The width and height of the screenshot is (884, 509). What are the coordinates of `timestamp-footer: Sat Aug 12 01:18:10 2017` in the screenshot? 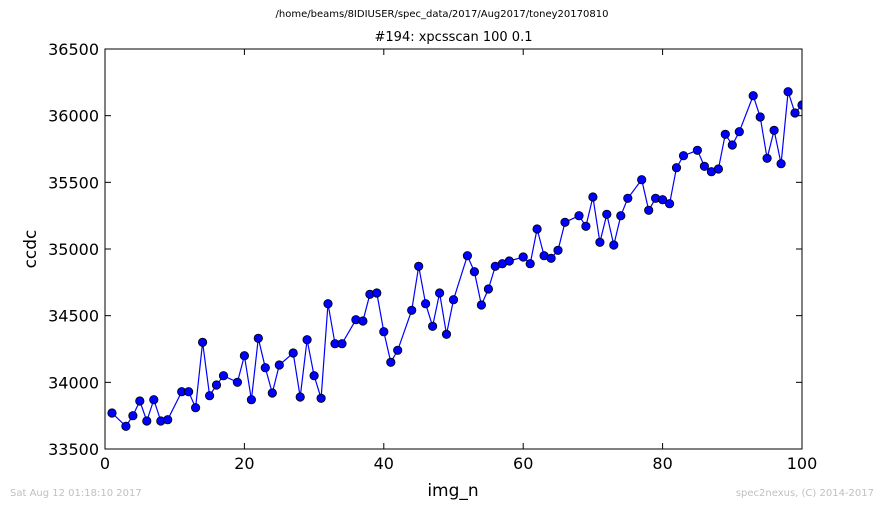 It's located at (76, 493).